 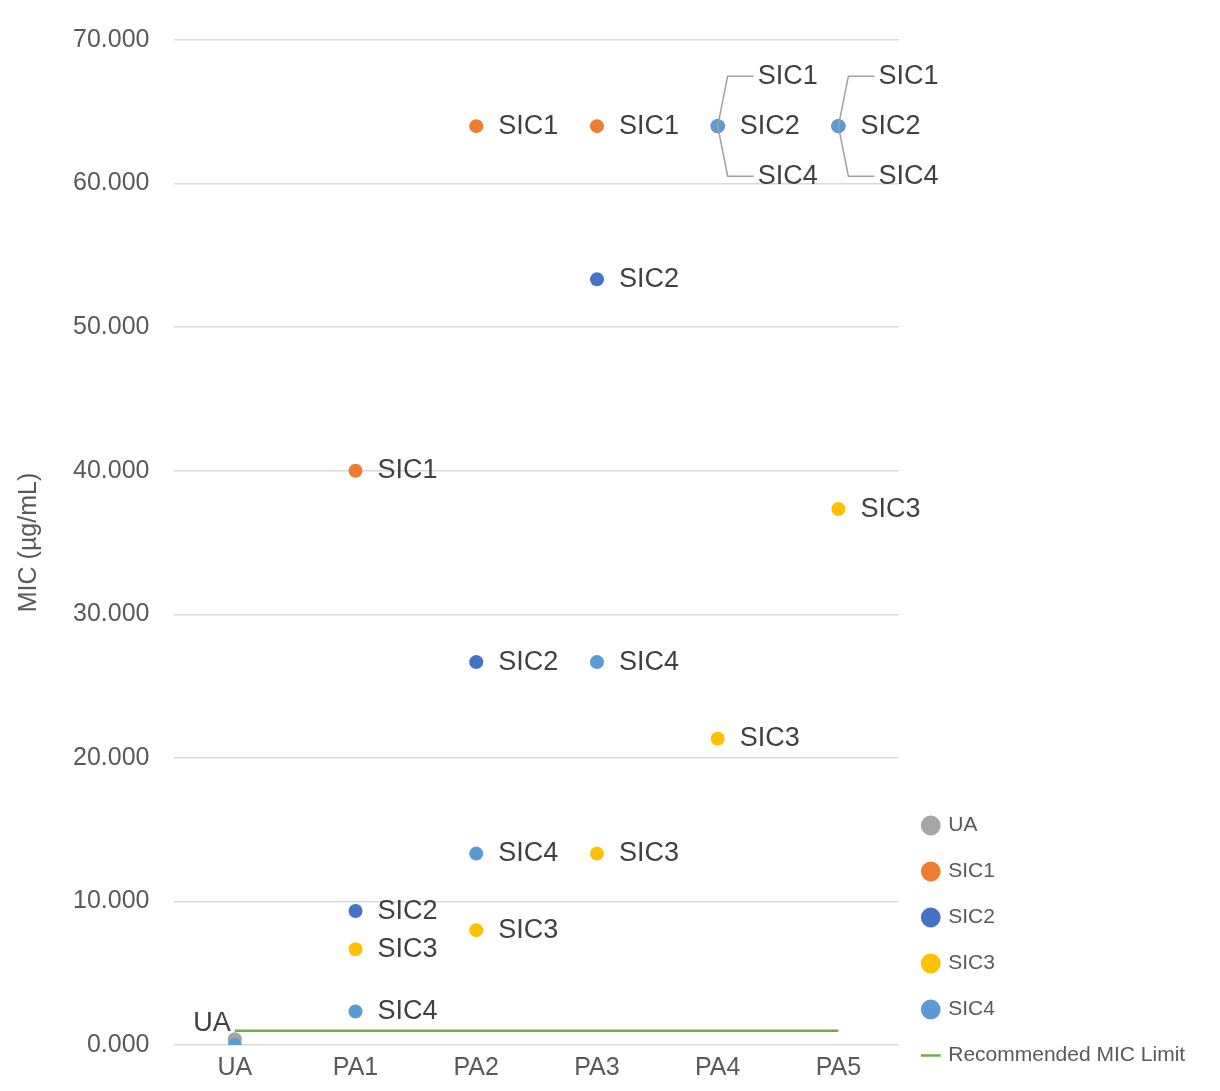 I want to click on x-tick-label: PA1, so click(x=355, y=1065).